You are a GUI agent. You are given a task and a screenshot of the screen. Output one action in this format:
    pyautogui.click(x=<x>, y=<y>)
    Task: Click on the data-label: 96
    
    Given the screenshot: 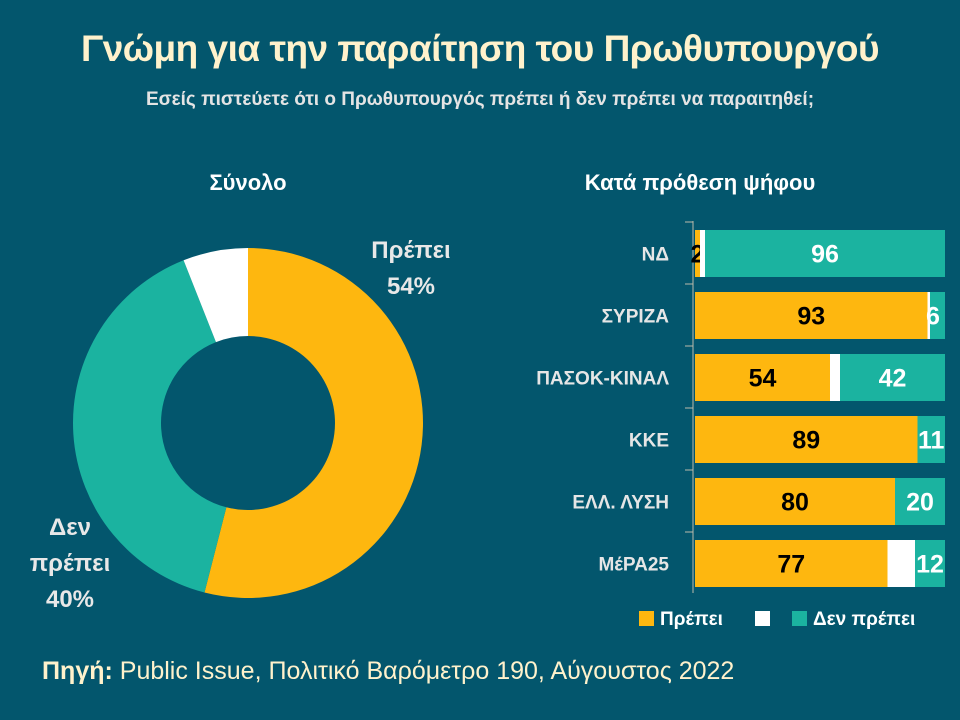 What is the action you would take?
    pyautogui.click(x=825, y=255)
    